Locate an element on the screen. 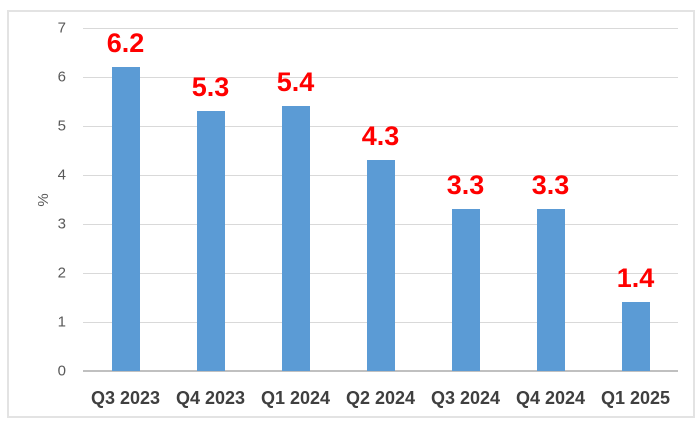 Image resolution: width=700 pixels, height=433 pixels. bar-q3-2023 is located at coordinates (125, 219).